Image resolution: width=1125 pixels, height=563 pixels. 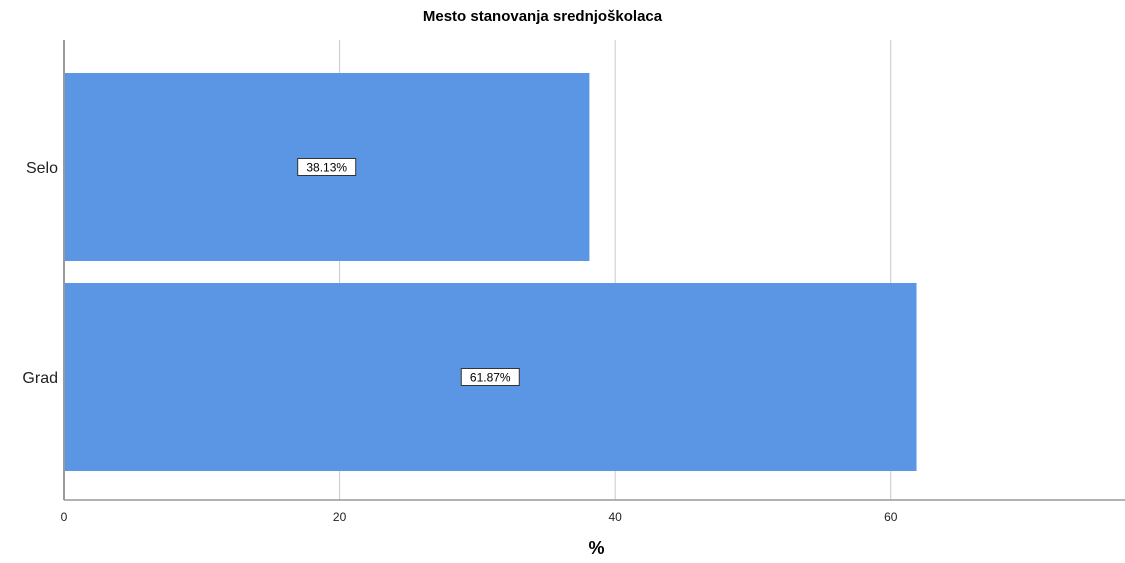 What do you see at coordinates (615, 517) in the screenshot?
I see `x-tick-label-40: 40` at bounding box center [615, 517].